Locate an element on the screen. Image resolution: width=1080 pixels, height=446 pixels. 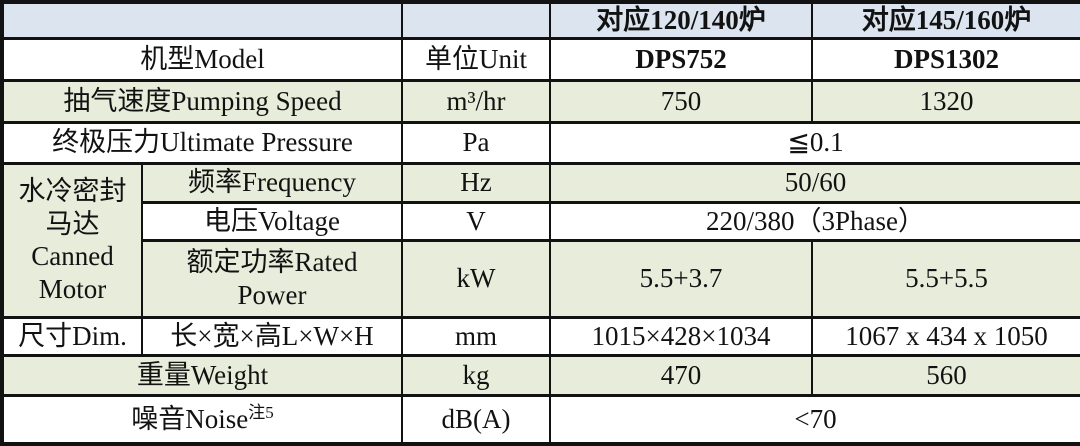
noise-label-cell: 噪音Noise注5 is located at coordinates (202, 419).